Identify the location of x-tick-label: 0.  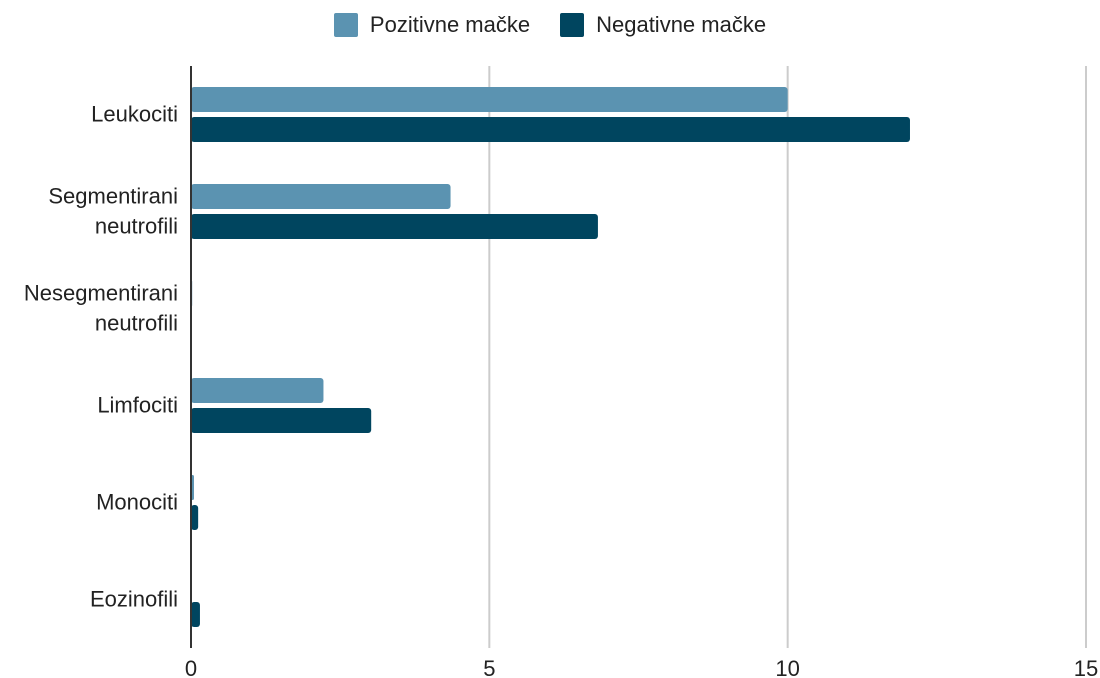
(191, 667).